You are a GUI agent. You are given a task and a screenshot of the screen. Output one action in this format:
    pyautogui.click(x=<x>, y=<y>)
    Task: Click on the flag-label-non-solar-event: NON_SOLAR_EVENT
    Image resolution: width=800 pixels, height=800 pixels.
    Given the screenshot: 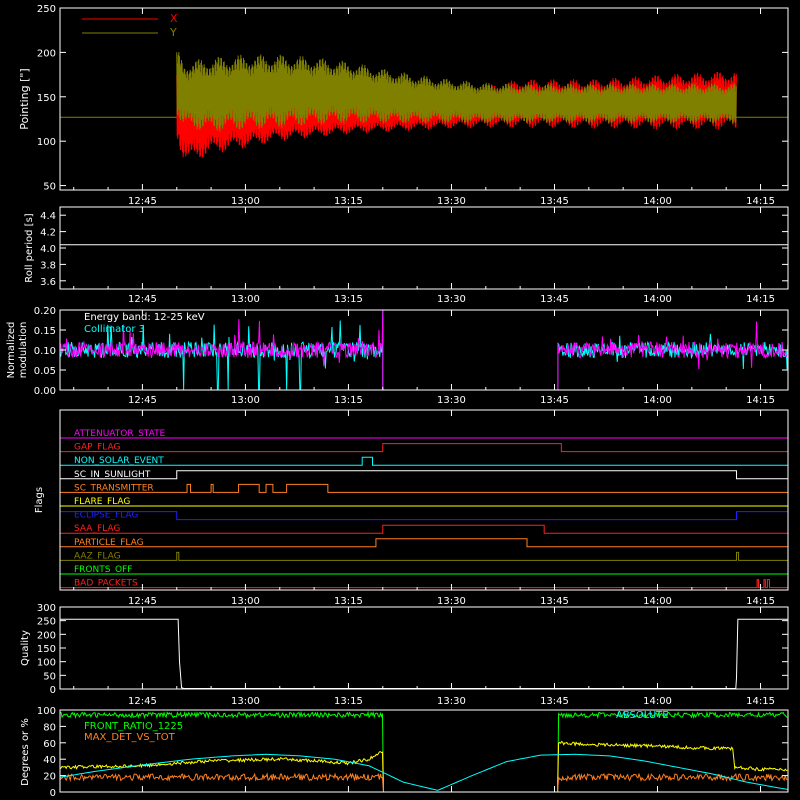 What is the action you would take?
    pyautogui.click(x=119, y=461)
    